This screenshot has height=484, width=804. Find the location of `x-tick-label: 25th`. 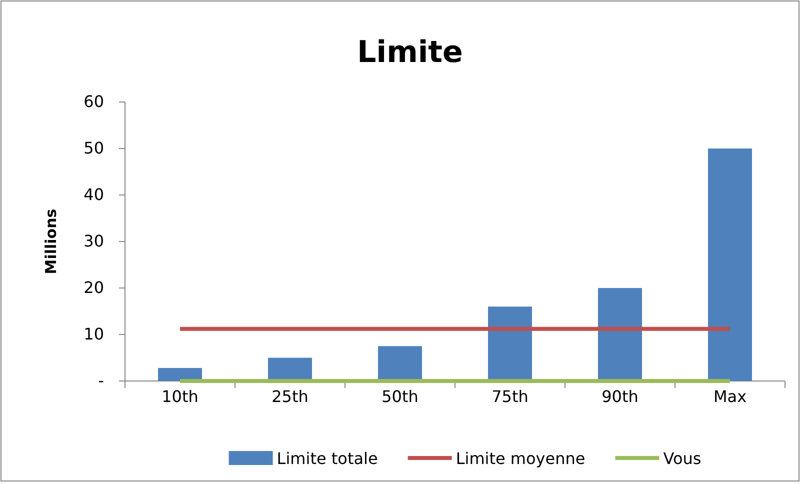

x-tick-label: 25th is located at coordinates (290, 396).